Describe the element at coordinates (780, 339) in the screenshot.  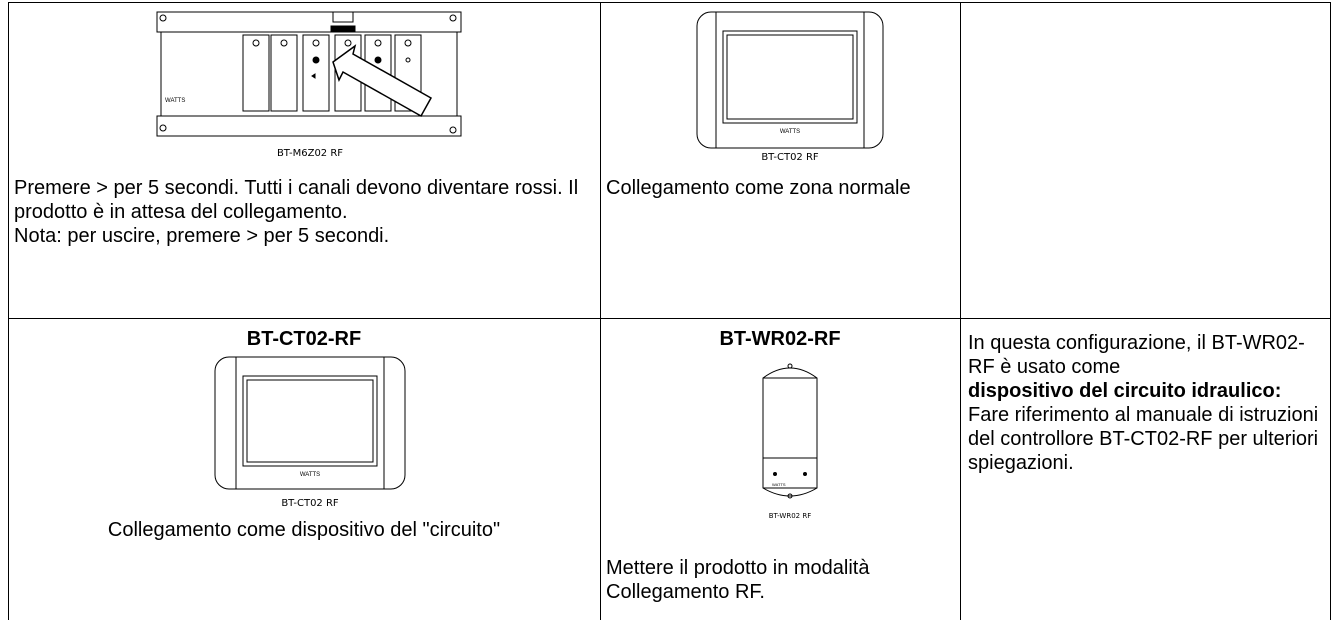
I see `cell-title: BT-WR02-RF` at that location.